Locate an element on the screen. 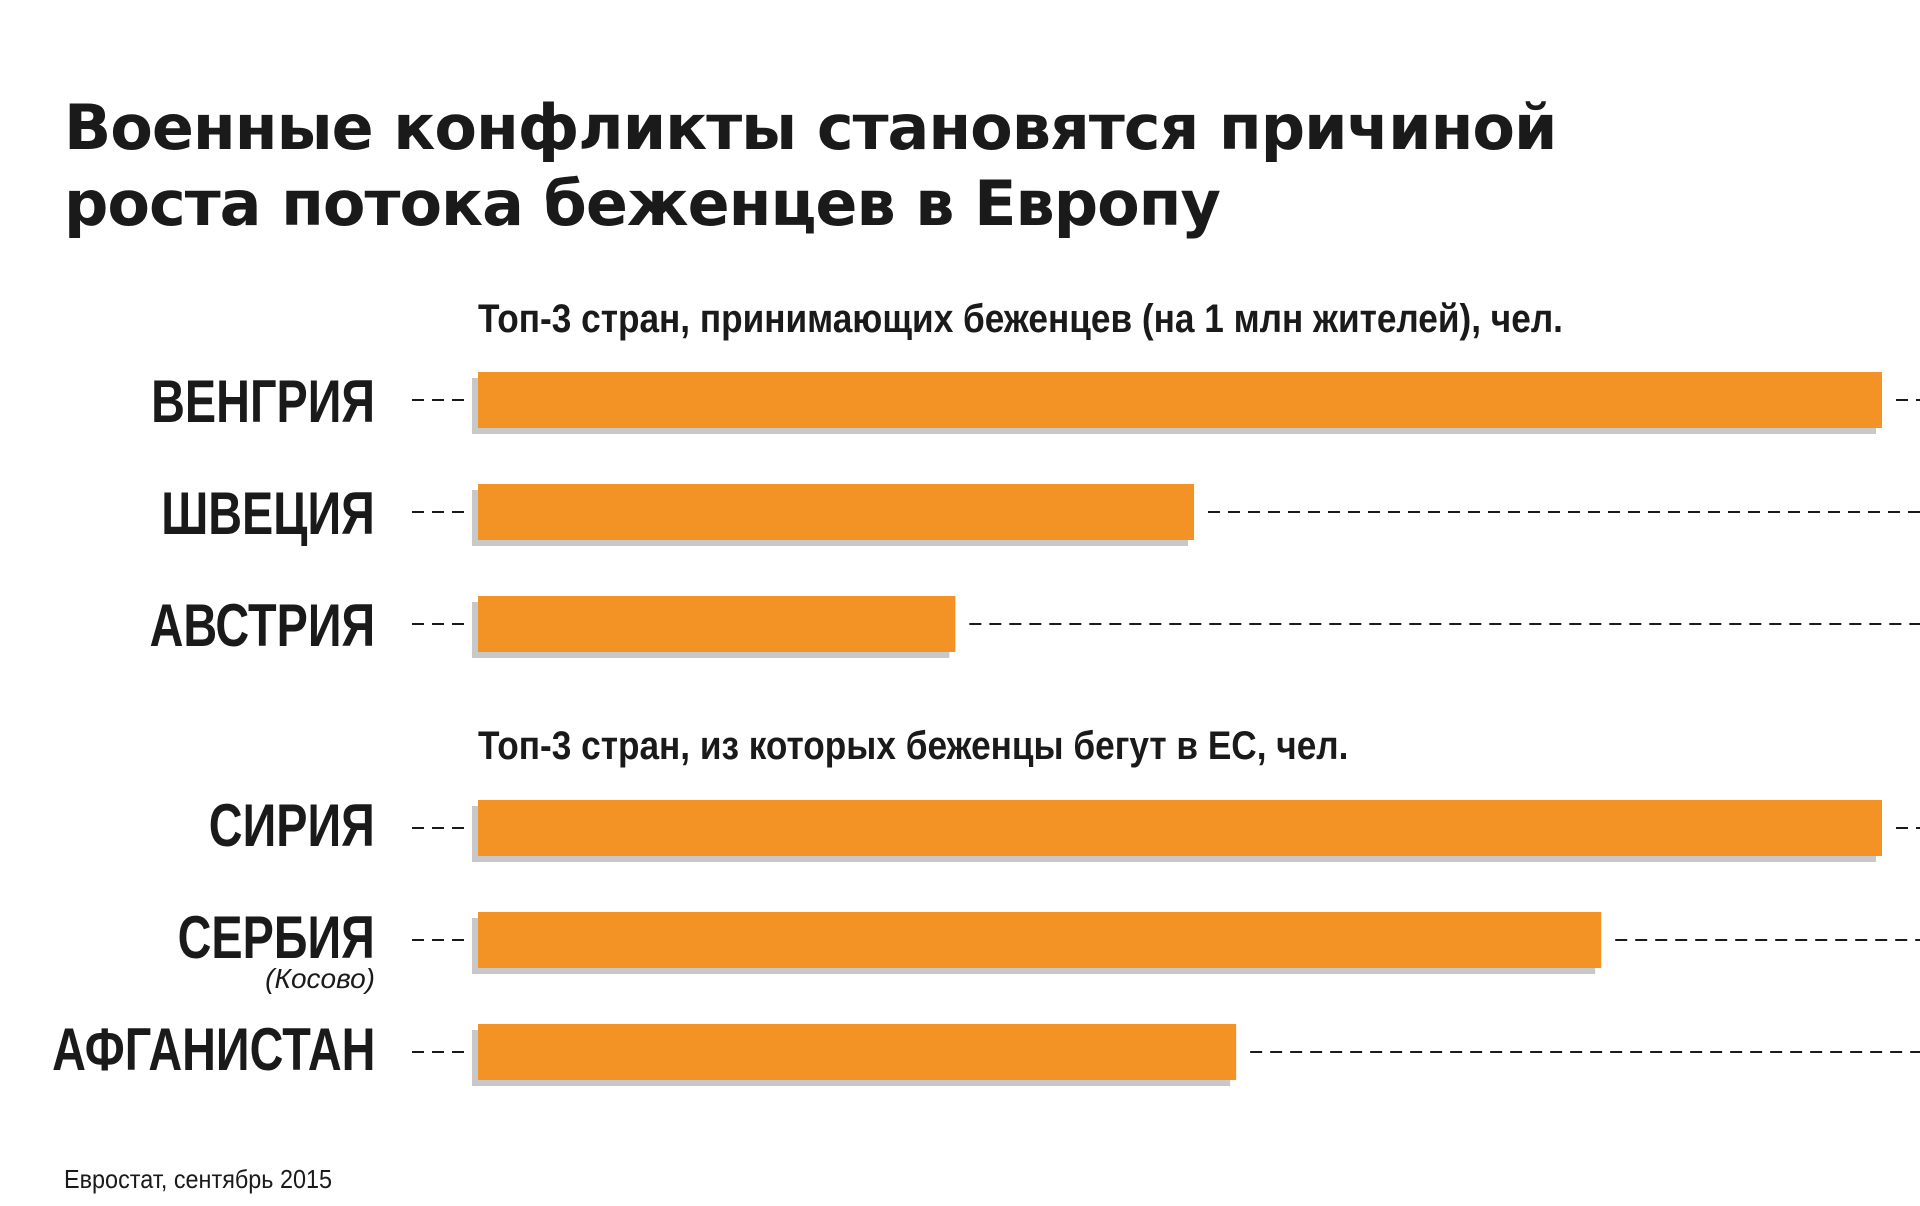 The image size is (1920, 1206). category-label-hungary: ВЕНГРИЯ is located at coordinates (263, 401).